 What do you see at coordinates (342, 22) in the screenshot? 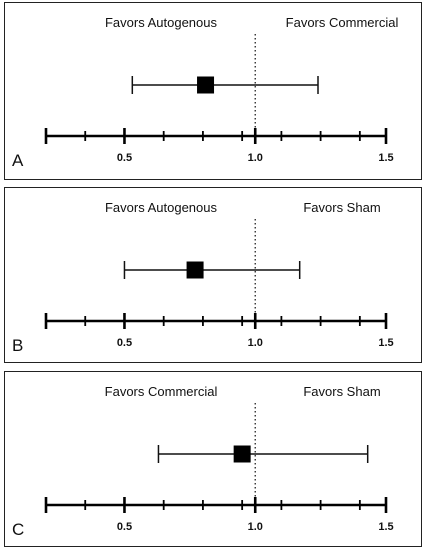
I see `right-favors-label: Favors Commercial` at bounding box center [342, 22].